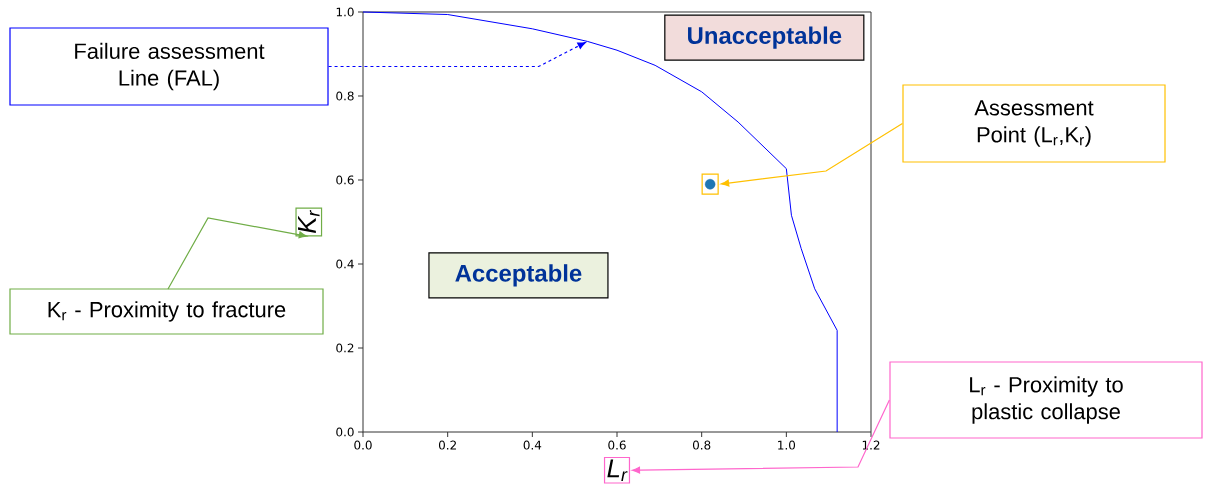 The width and height of the screenshot is (1205, 486). What do you see at coordinates (617, 445) in the screenshot?
I see `x-tick-label: 0.6` at bounding box center [617, 445].